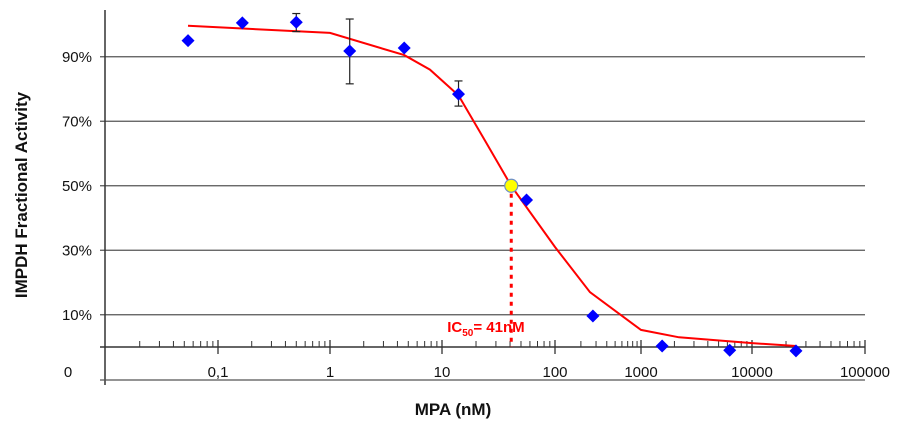 The height and width of the screenshot is (427, 900). Describe the element at coordinates (330, 372) in the screenshot. I see `x-tick-label: 1` at that location.